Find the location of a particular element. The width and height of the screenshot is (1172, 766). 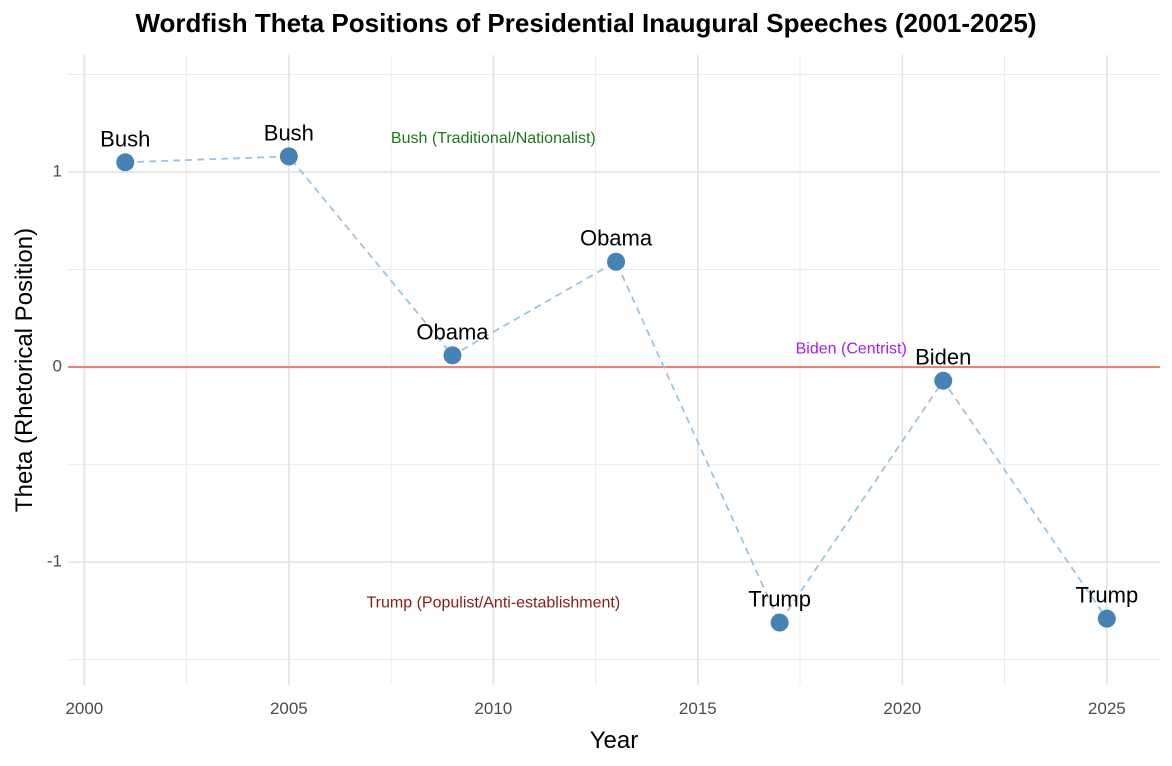

y-axis-title: Theta (Rhetorical Position) is located at coordinates (24, 370).